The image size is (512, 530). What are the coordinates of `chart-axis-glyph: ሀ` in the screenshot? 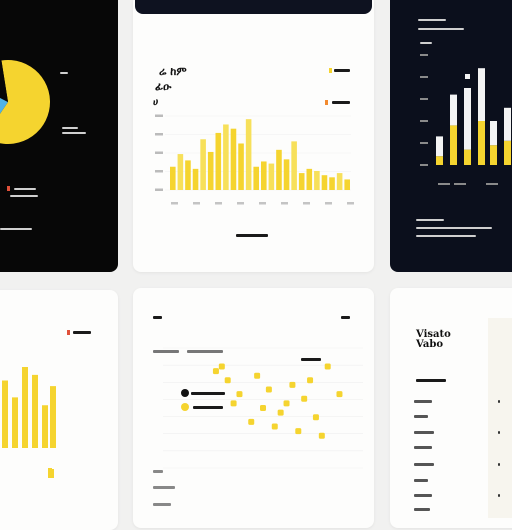 It's located at (156, 102).